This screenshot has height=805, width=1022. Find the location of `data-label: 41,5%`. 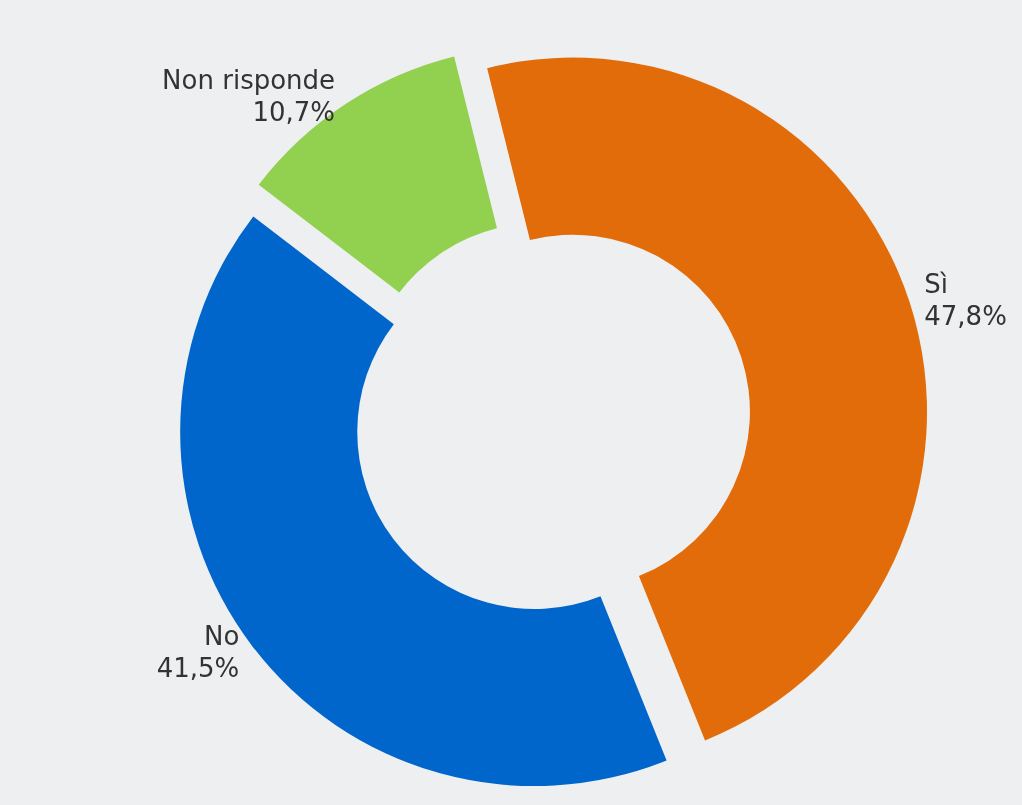

data-label: 41,5% is located at coordinates (198, 668).